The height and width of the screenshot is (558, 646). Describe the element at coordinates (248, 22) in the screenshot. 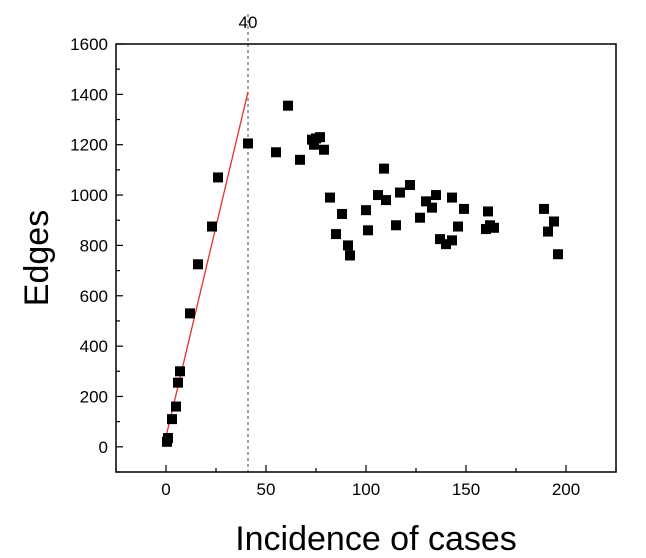

I see `vline-annotation-label: 40` at that location.